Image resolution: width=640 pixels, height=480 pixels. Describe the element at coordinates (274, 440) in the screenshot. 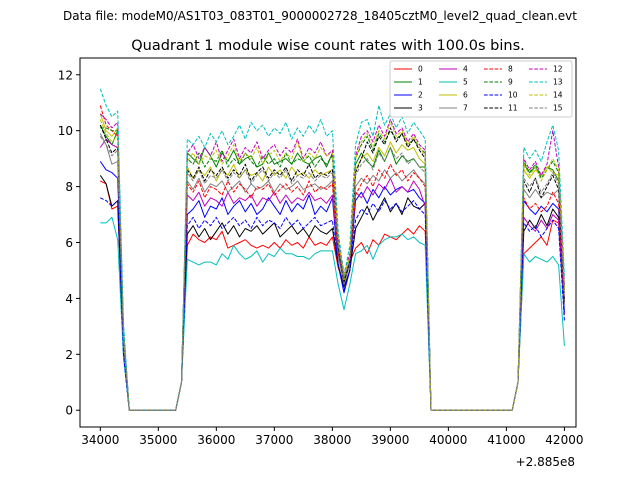

I see `x-tick-label: 37000` at that location.